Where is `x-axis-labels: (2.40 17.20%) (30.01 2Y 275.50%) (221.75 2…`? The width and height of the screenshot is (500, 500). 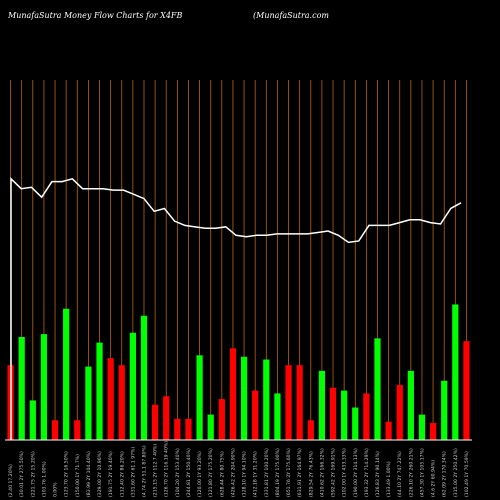
x-axis-labels: (2.40 17.20%) (30.01 2Y 275.50%) (221.75 2… is located at coordinates (239, 469).